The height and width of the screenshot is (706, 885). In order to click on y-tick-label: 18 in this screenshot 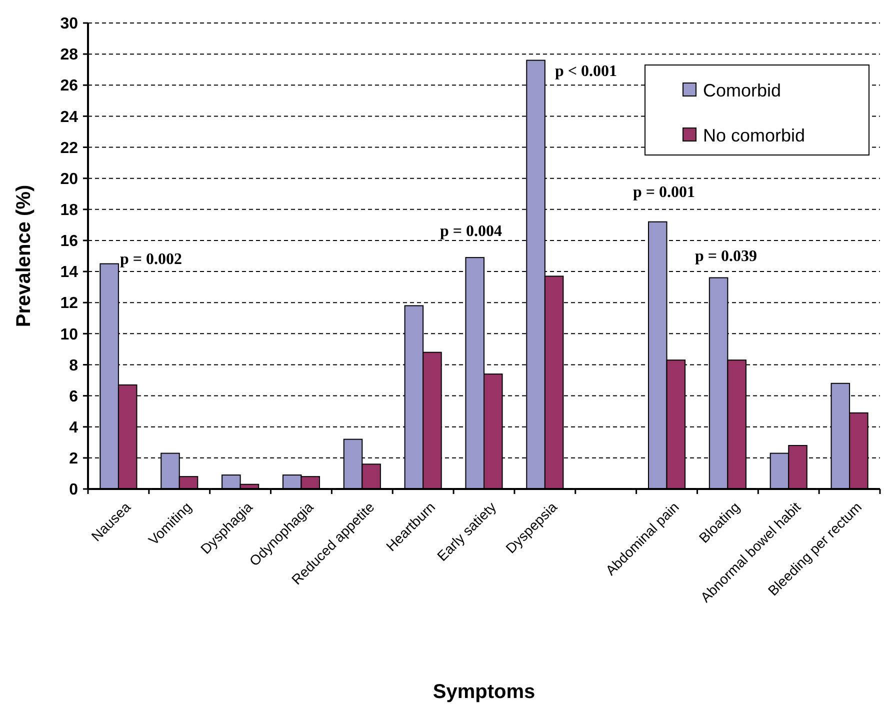, I will do `click(69, 210)`.